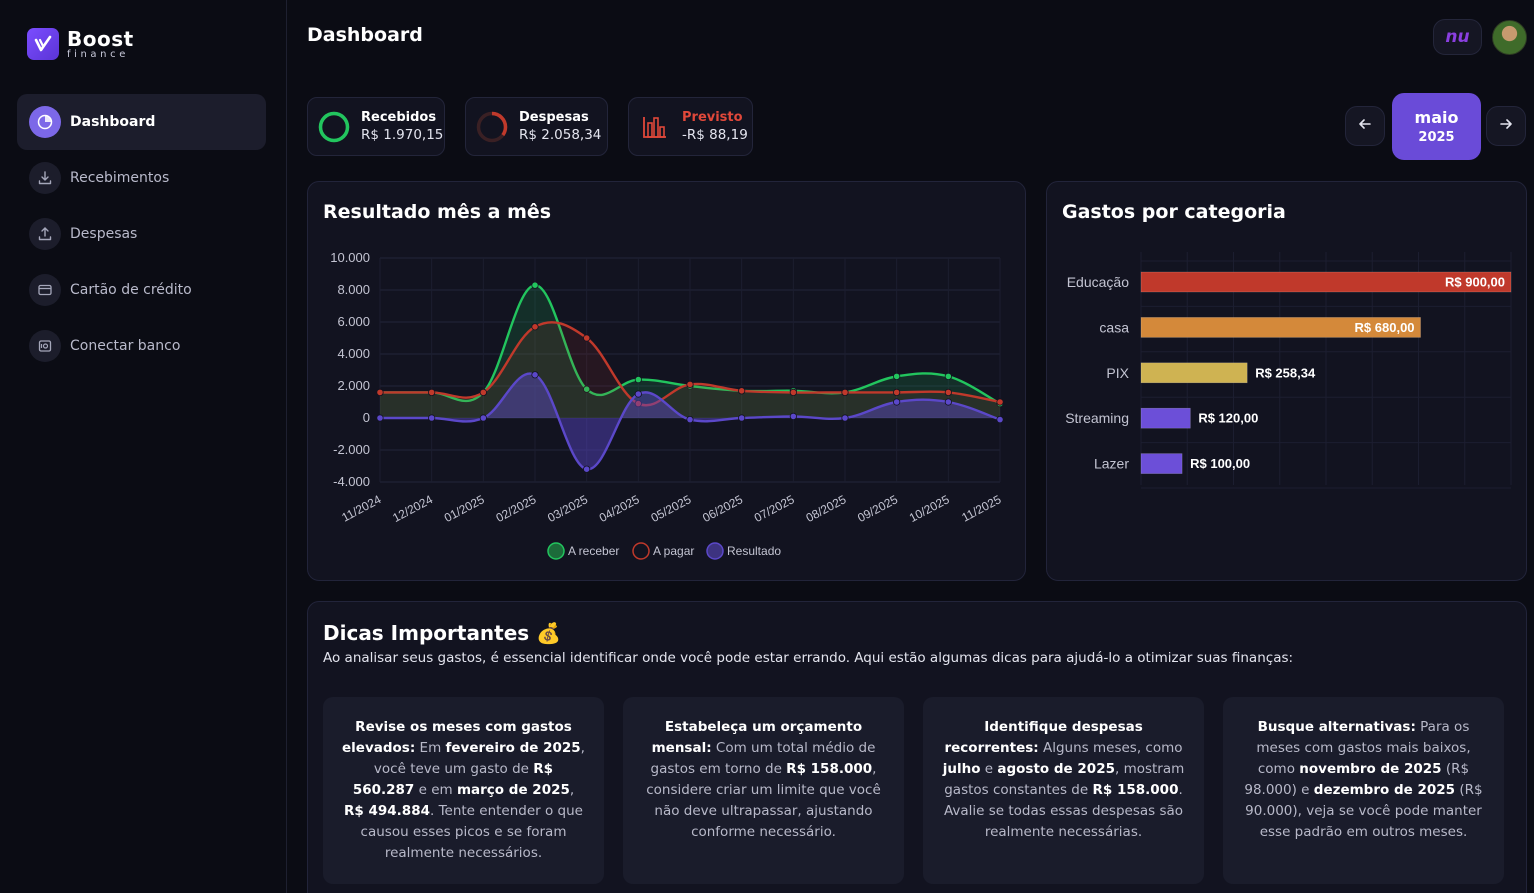  What do you see at coordinates (1110, 748) in the screenshot?
I see `tip-text: Alguns meses, como` at bounding box center [1110, 748].